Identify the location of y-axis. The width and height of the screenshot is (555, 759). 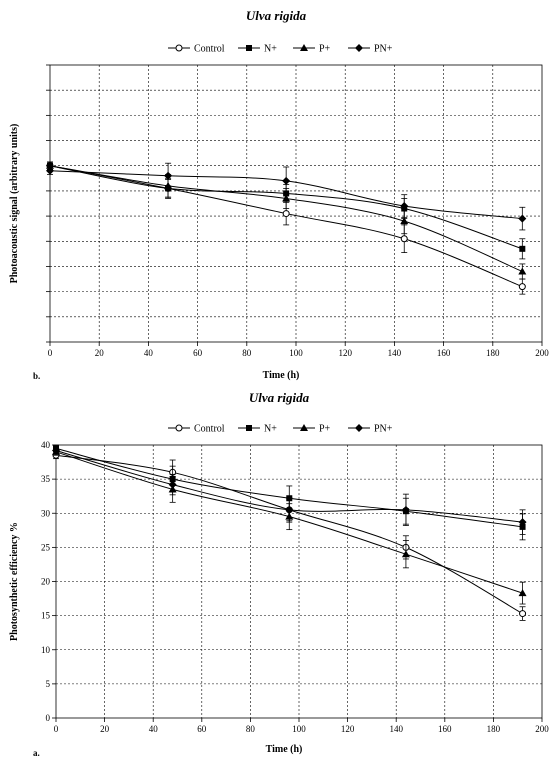
(48, 203).